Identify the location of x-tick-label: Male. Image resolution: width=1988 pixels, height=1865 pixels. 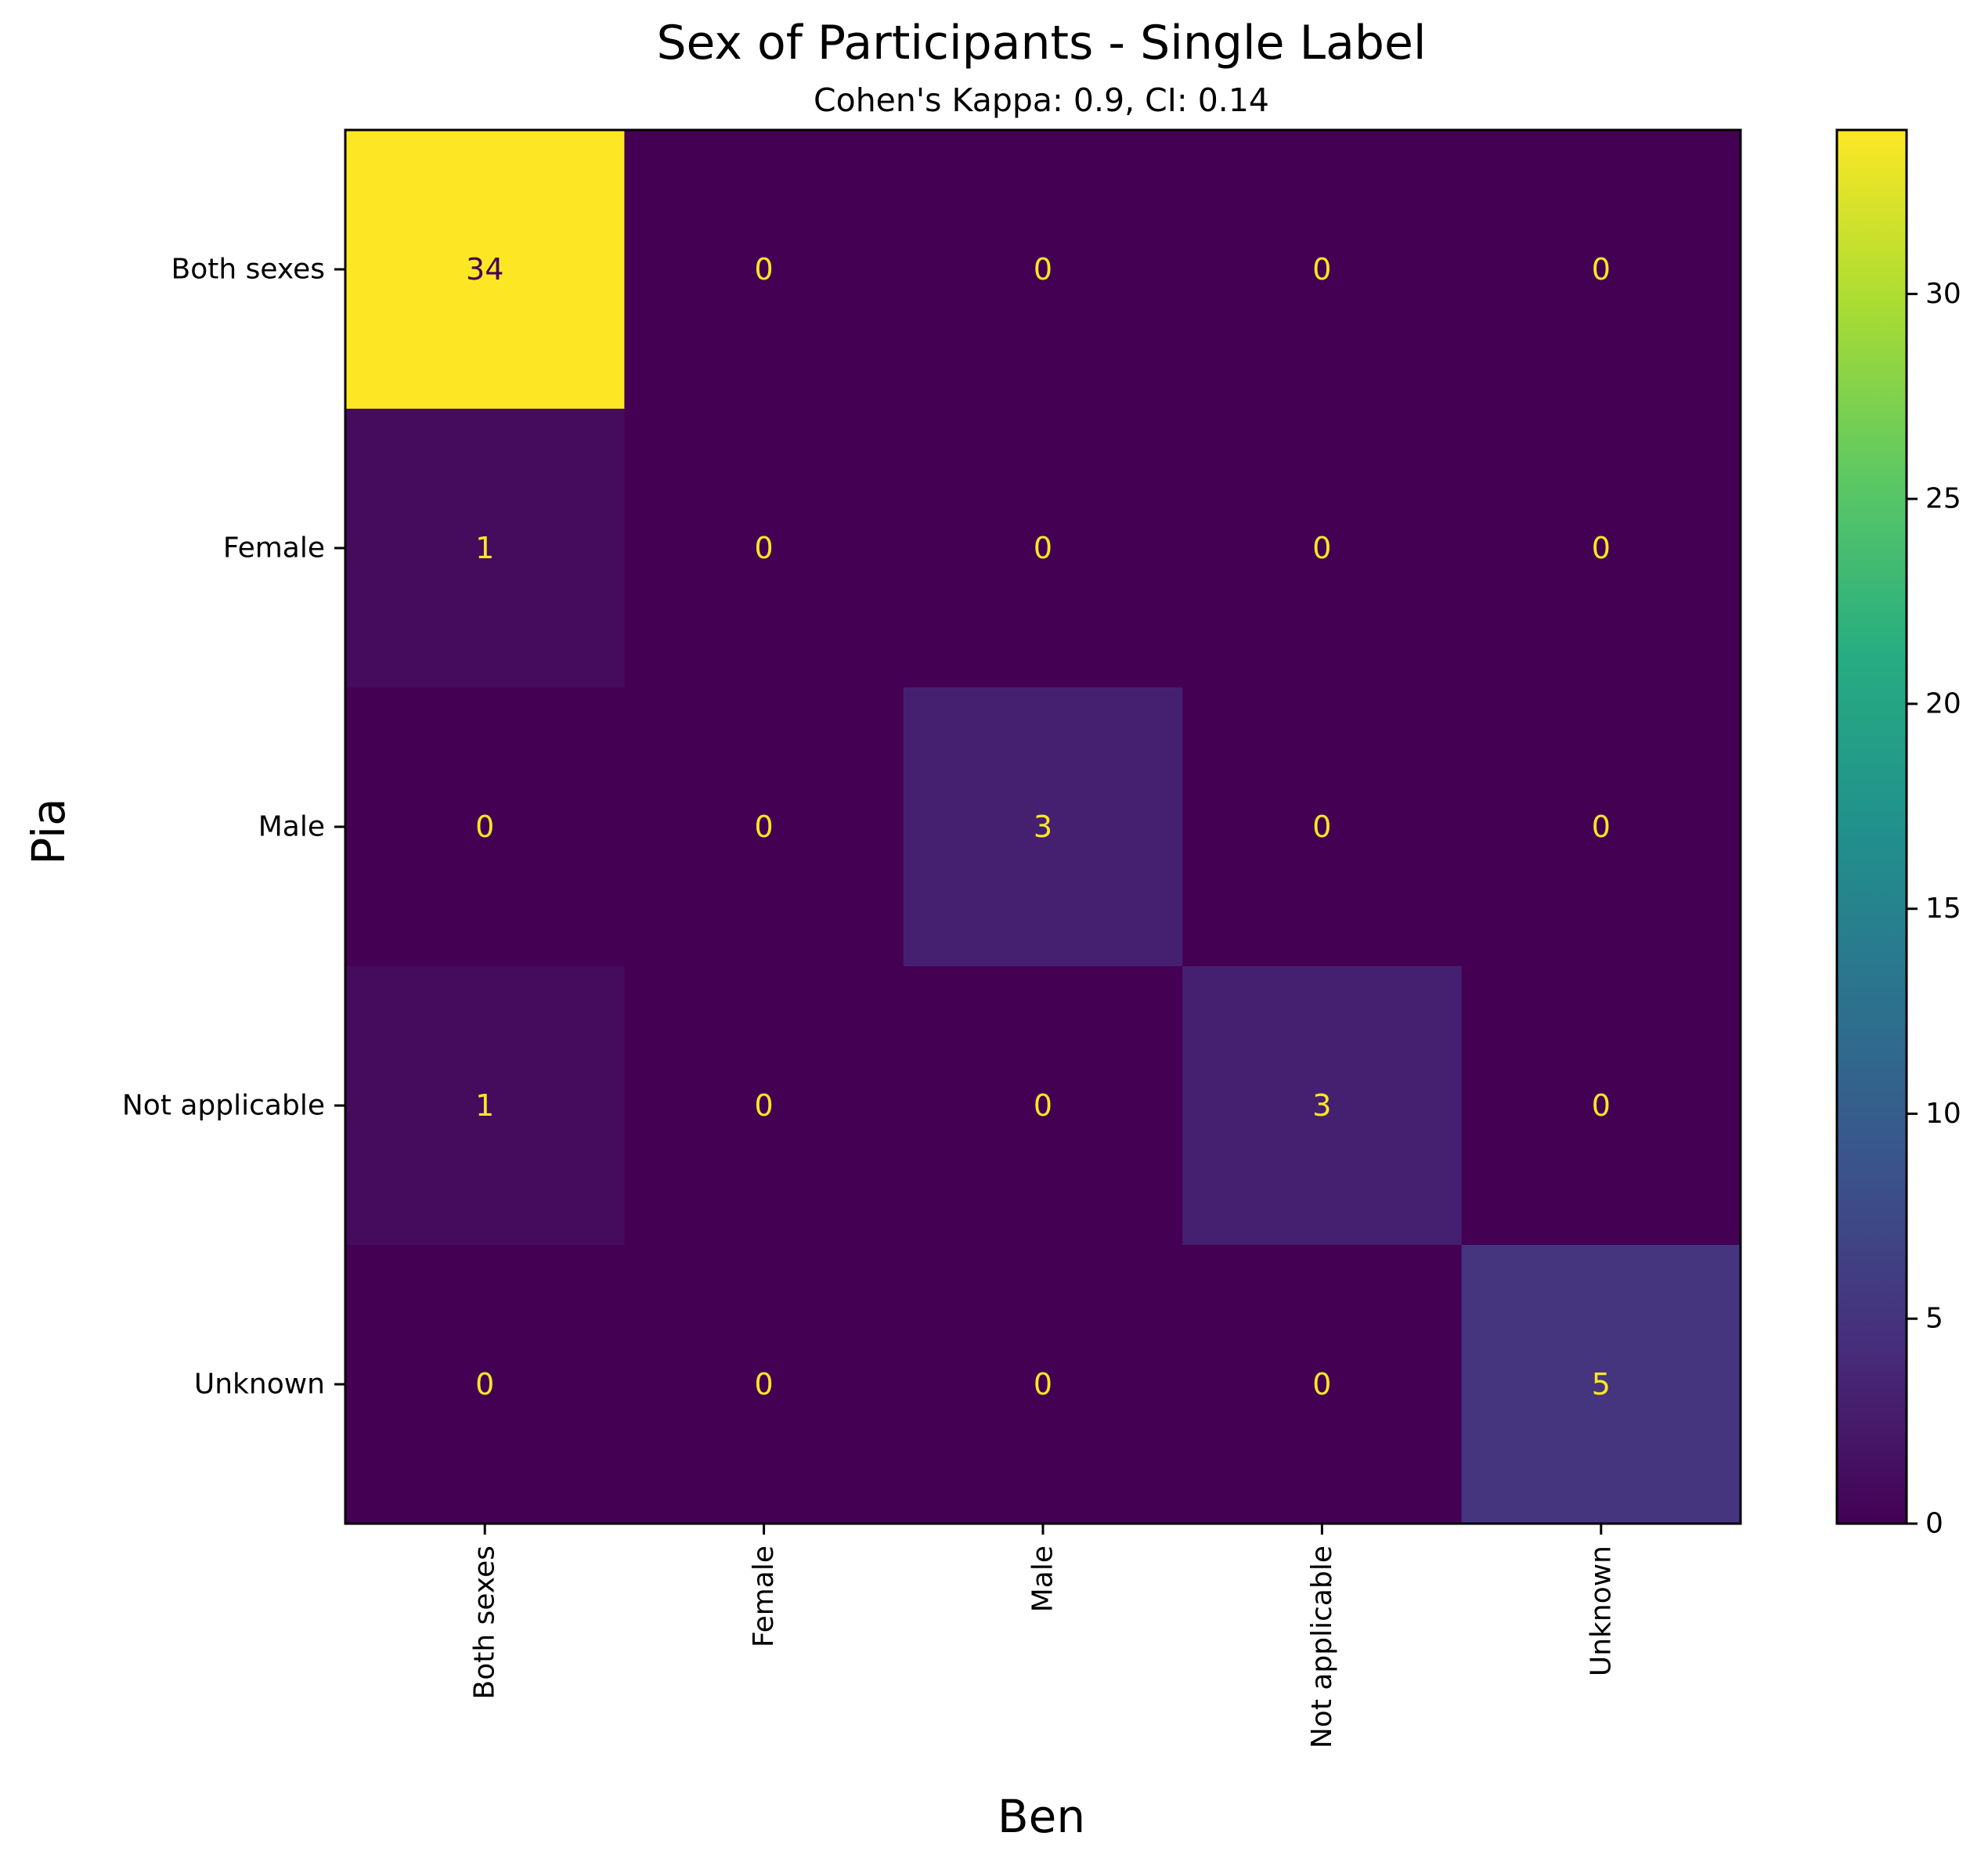
(1043, 1579).